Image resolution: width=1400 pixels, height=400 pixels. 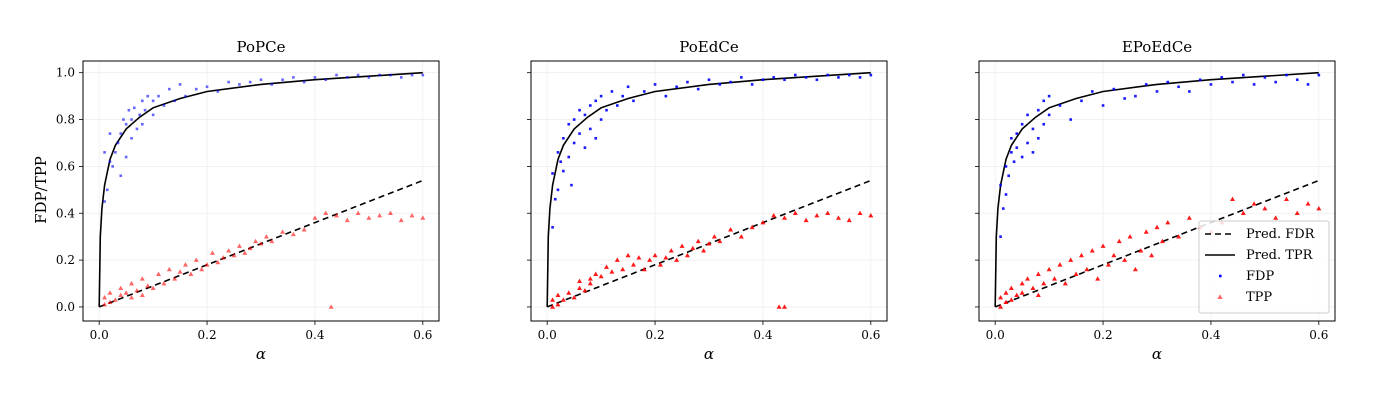 What do you see at coordinates (1281, 234) in the screenshot?
I see `legend-label: Pred. FDR` at bounding box center [1281, 234].